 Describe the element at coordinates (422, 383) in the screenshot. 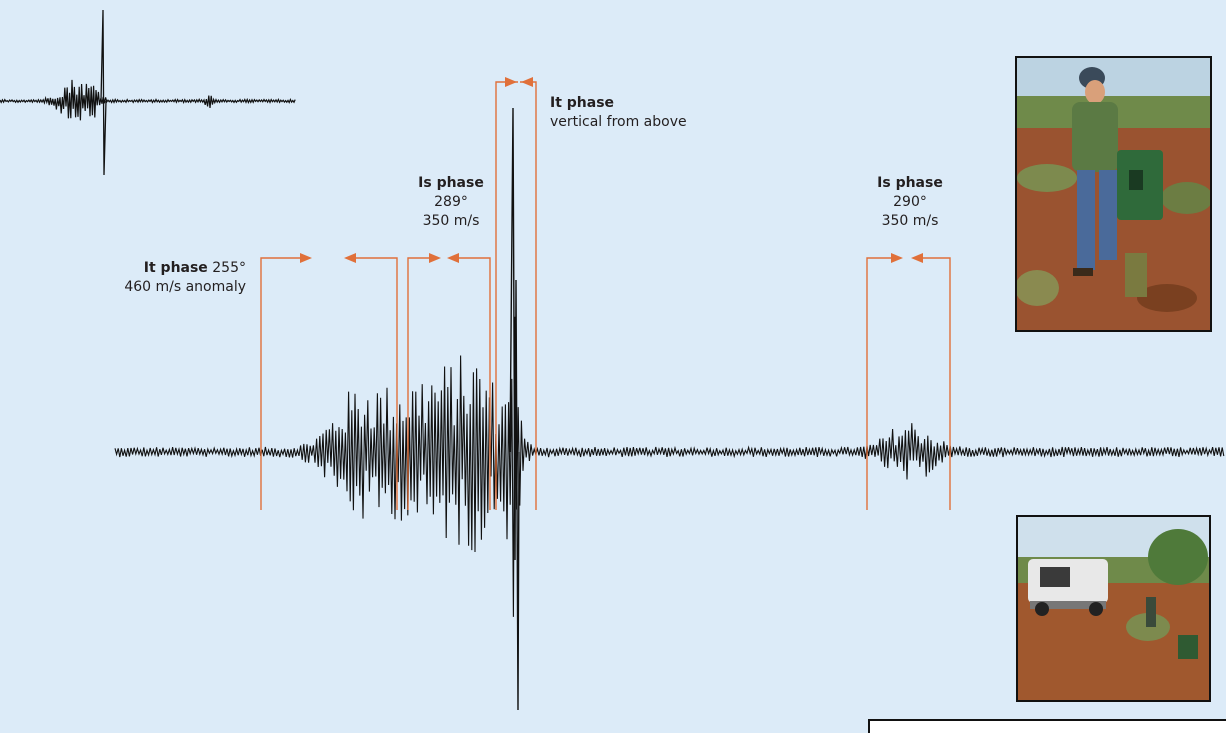

I see `is-phase-left-bracket` at that location.